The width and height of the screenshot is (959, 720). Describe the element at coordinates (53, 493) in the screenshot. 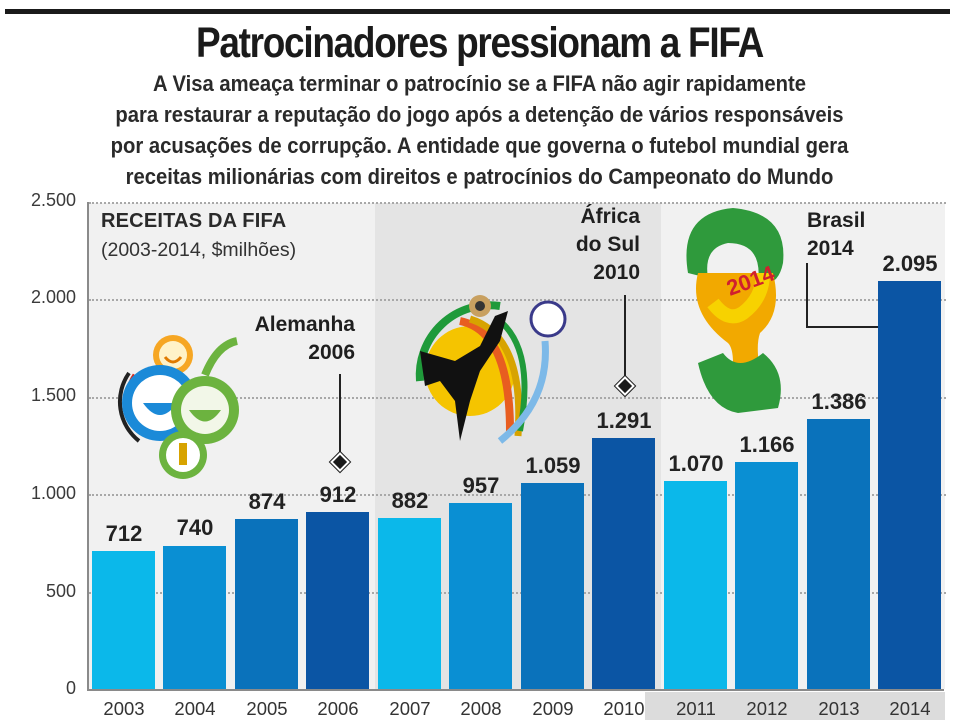

I see `y-tick: 1.000` at that location.